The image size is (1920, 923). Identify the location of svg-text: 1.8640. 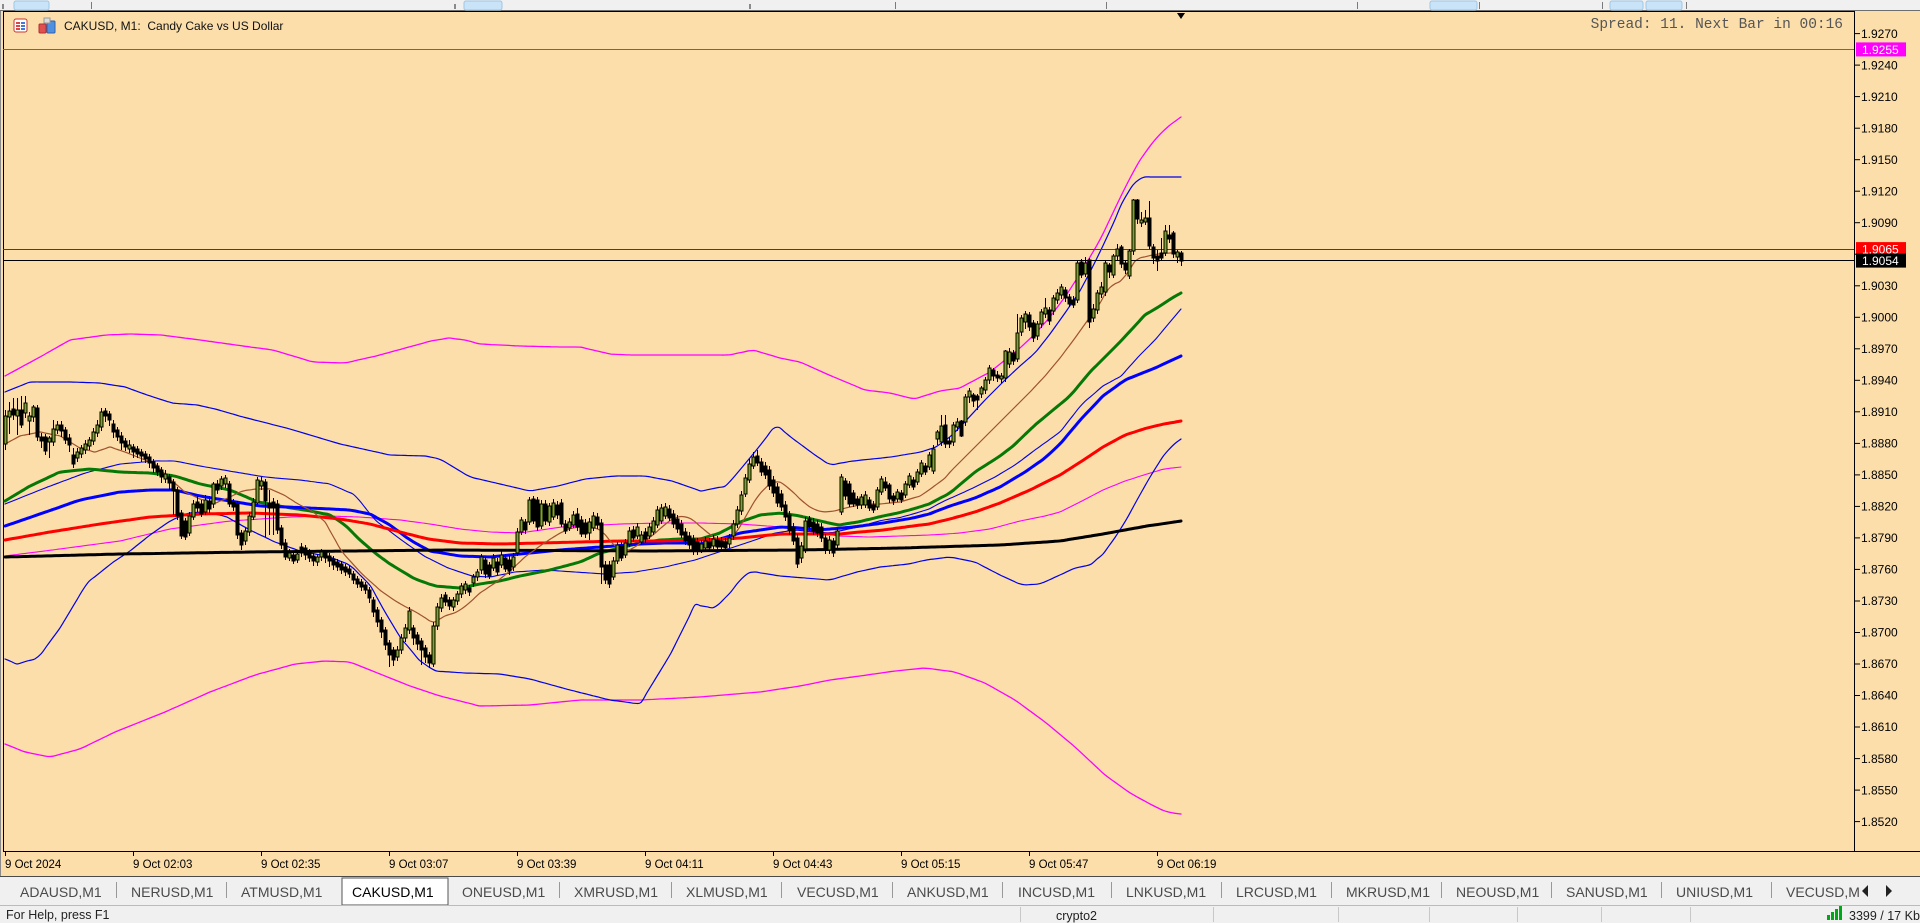
(1879, 696).